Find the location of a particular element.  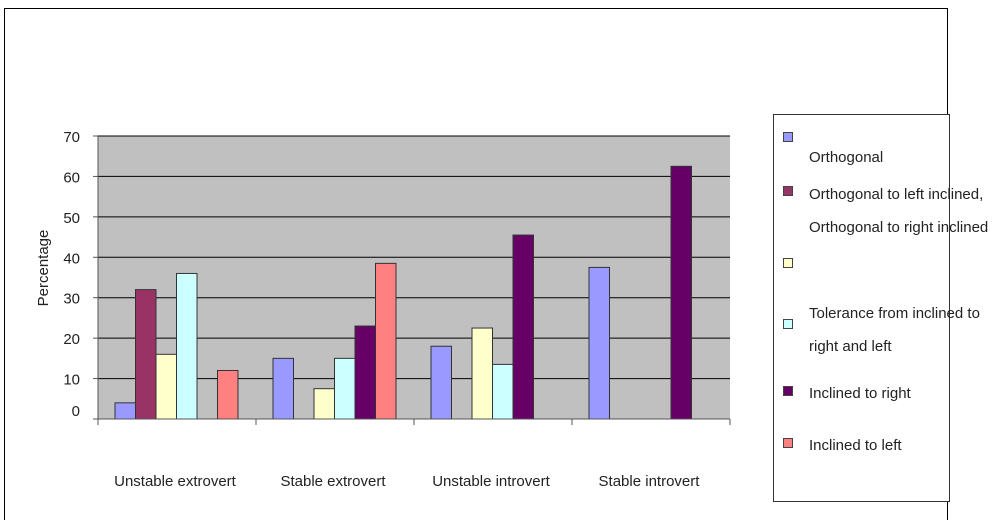

legend-label-orthogonal: Orthogonal is located at coordinates (846, 157).